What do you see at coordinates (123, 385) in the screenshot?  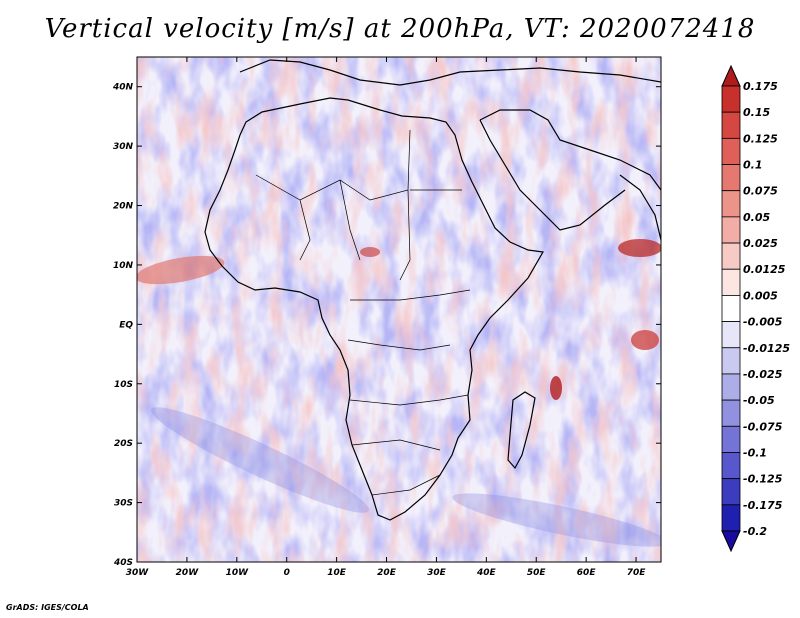 I see `lat-tick-label: 10S` at bounding box center [123, 385].